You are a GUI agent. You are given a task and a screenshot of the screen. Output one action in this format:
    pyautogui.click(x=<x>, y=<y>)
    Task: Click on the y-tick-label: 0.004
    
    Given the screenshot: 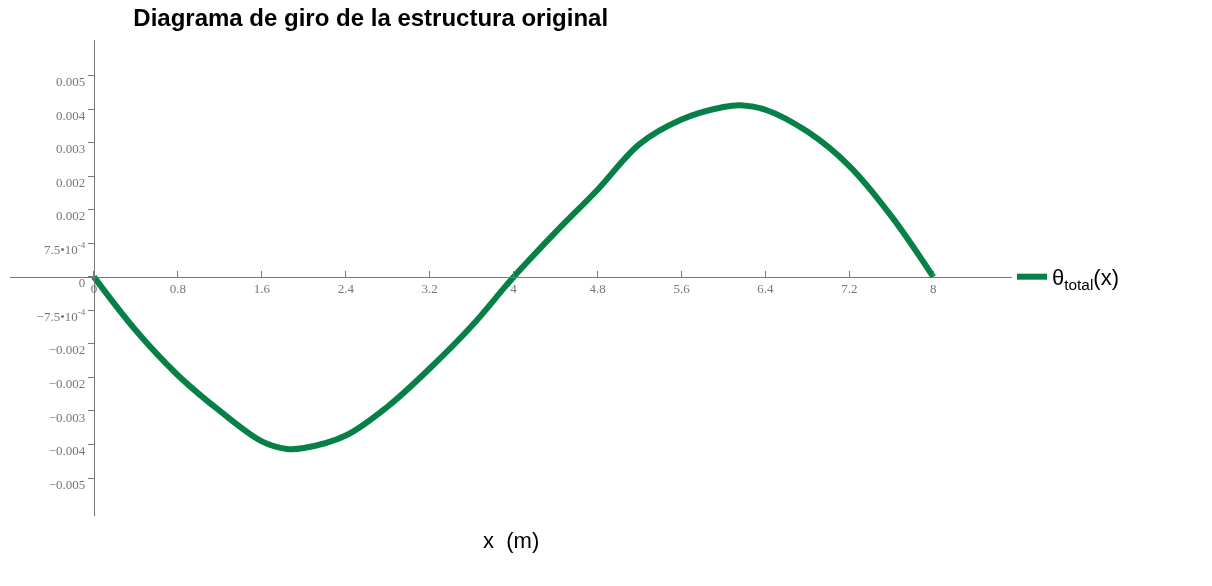 What is the action you would take?
    pyautogui.click(x=71, y=115)
    